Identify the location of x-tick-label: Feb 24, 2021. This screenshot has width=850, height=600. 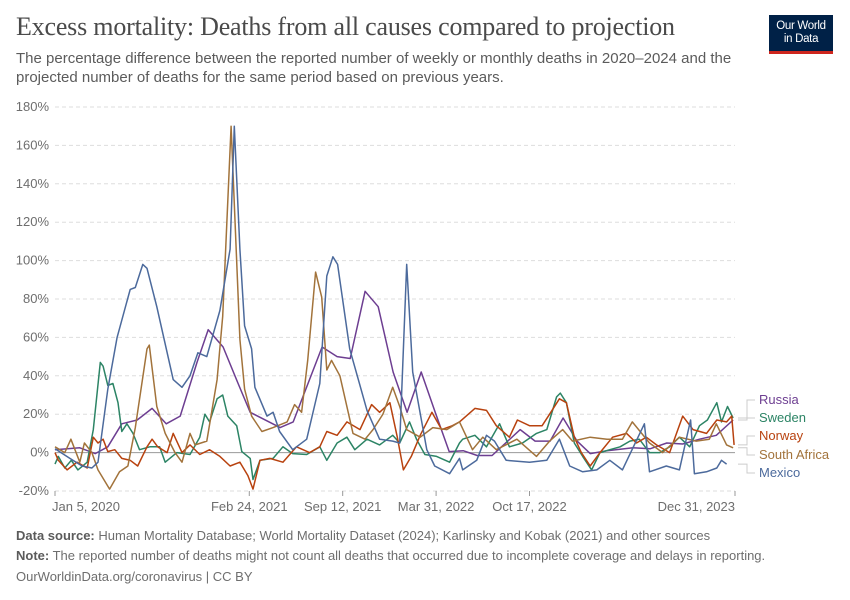
(249, 506).